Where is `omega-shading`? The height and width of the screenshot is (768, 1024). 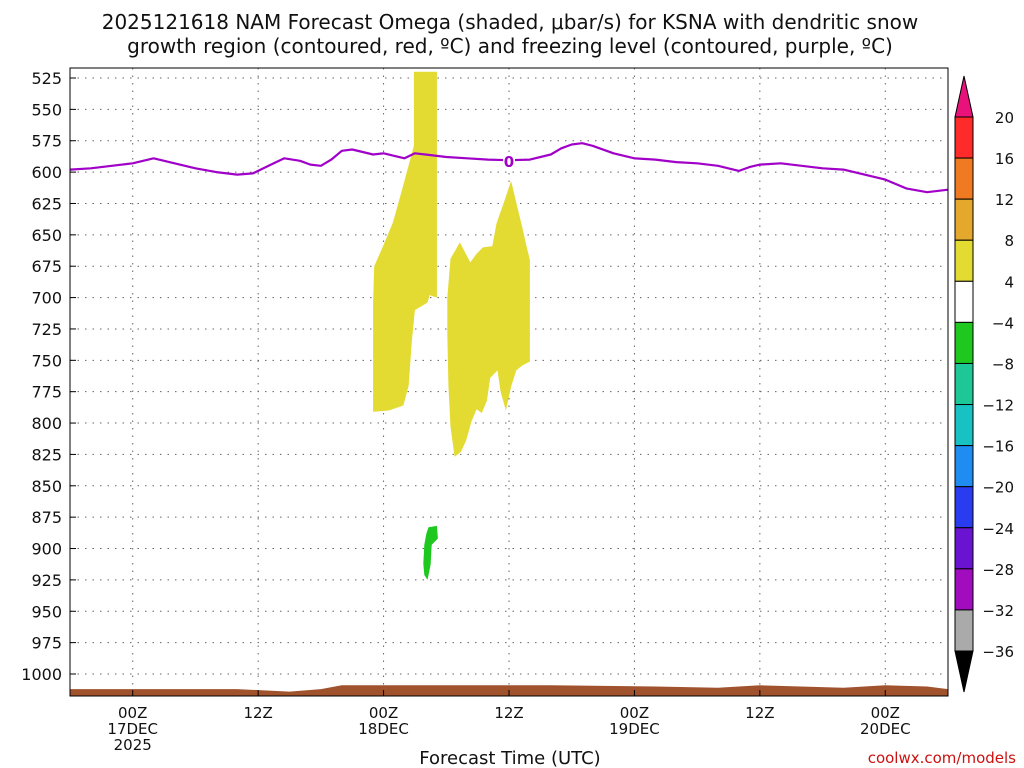
omega-shading is located at coordinates (451, 325).